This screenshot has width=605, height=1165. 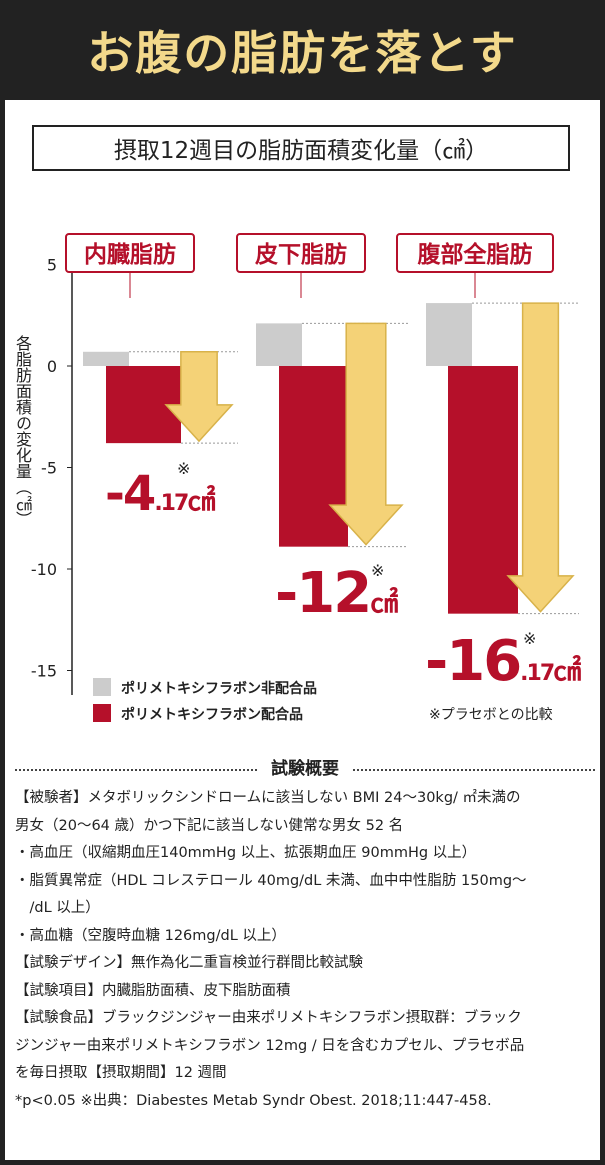 What do you see at coordinates (219, 688) in the screenshot?
I see `legend-placebo: ポリメトキシフラボン非配合品` at bounding box center [219, 688].